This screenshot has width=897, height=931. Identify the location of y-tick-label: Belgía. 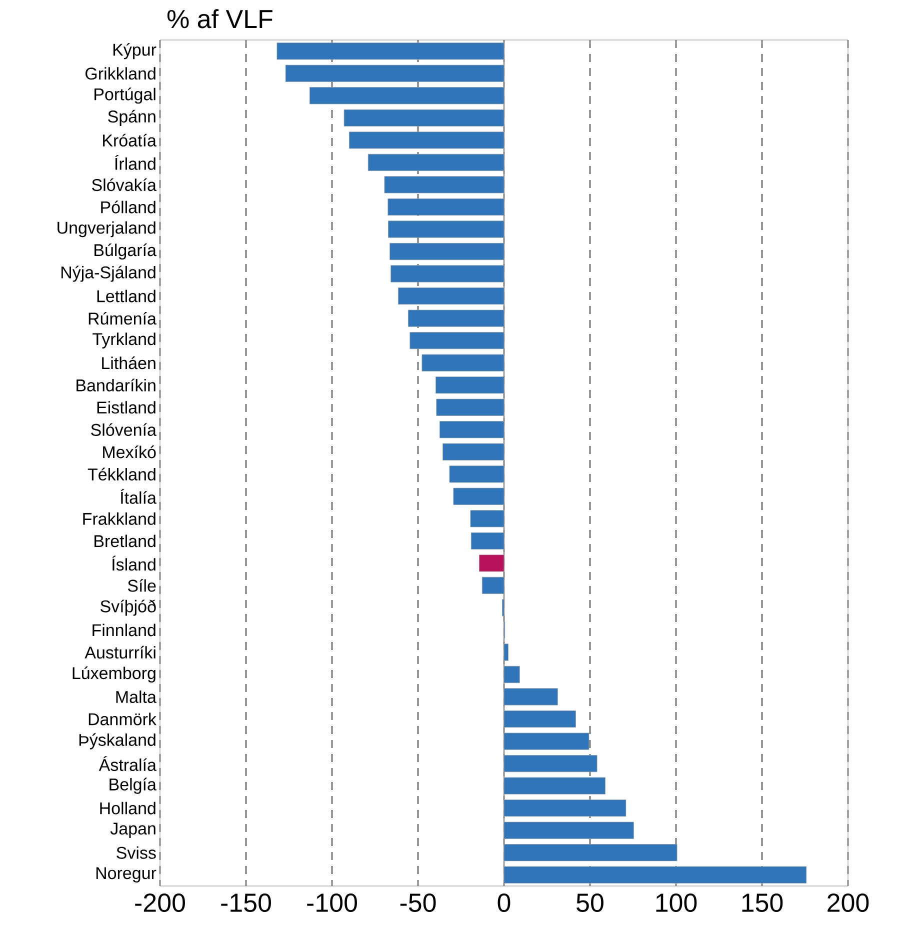
(133, 786).